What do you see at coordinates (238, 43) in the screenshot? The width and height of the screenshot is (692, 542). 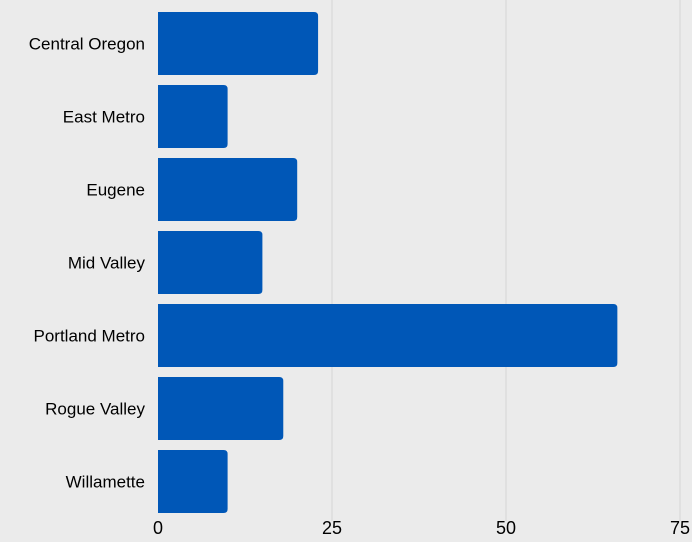 I see `bar-central-oregon` at bounding box center [238, 43].